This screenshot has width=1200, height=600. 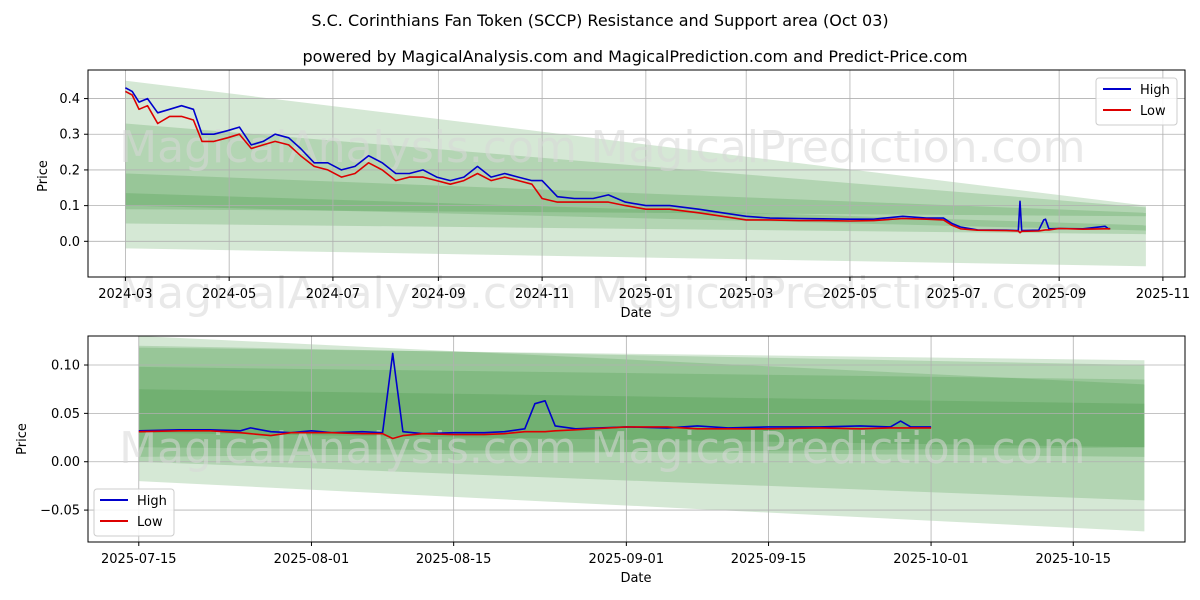 I want to click on x-tick-label: 2024-07, so click(x=333, y=294).